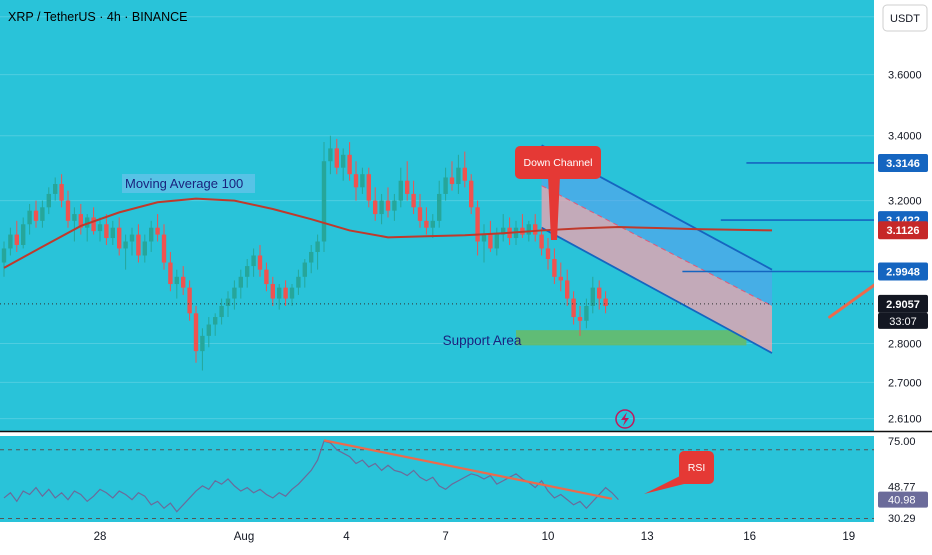  I want to click on time-tick-label: 4, so click(346, 537).